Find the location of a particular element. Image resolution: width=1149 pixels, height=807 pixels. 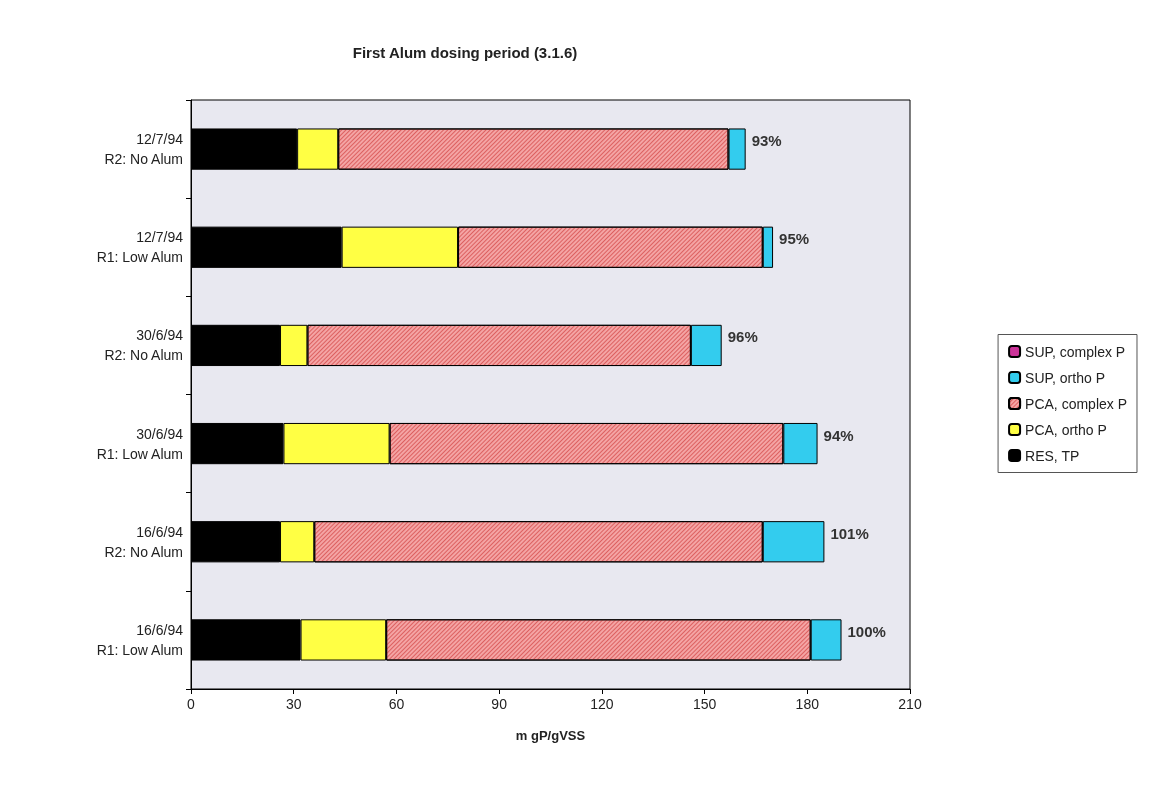

x-tick-label: 150 is located at coordinates (704, 704).